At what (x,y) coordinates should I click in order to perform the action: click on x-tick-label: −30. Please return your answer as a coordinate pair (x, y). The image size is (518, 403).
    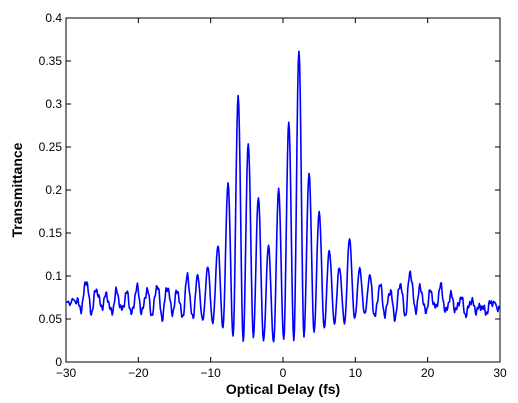
    Looking at the image, I should click on (66, 373).